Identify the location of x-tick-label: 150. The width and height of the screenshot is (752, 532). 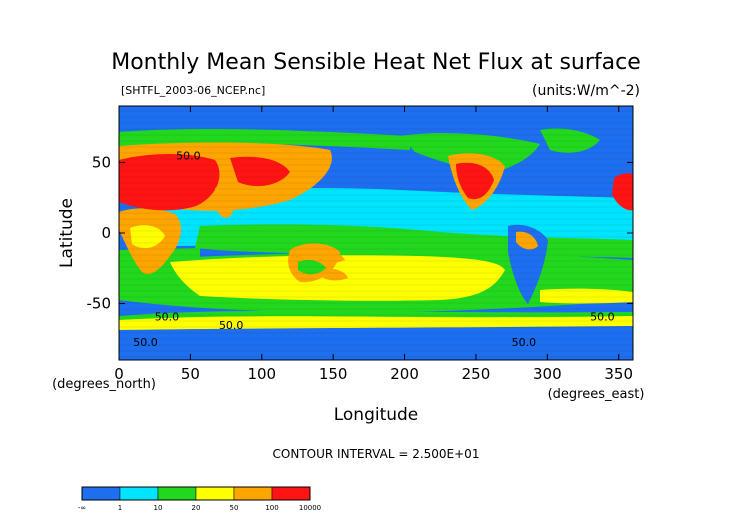
(333, 374).